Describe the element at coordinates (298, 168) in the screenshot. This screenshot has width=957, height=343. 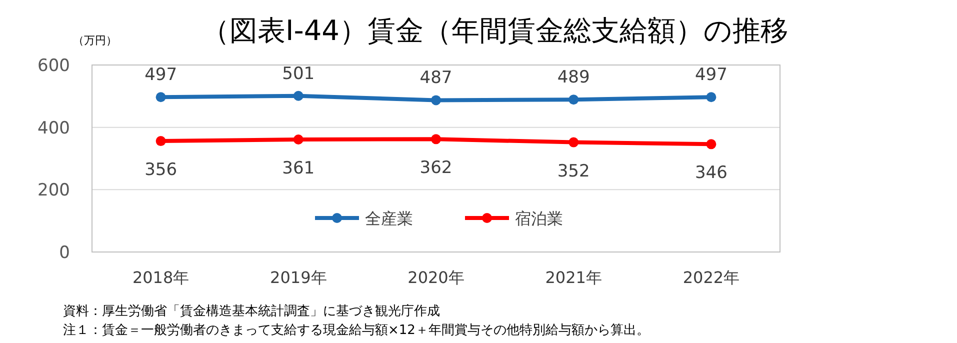
I see `data-label: 361` at that location.